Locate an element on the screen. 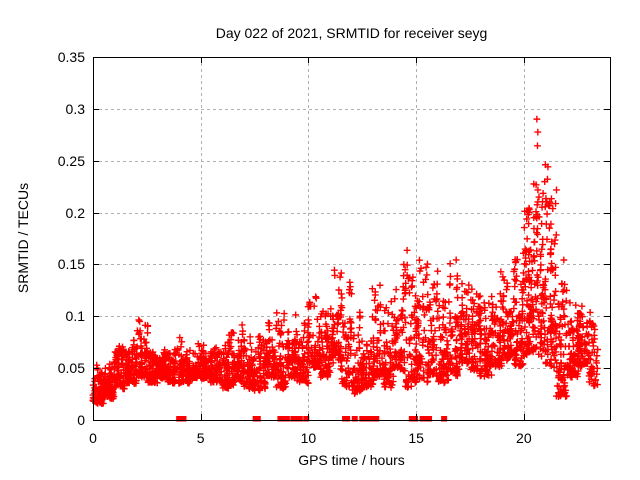 The height and width of the screenshot is (480, 640). y-tick-label: 0.05 is located at coordinates (71, 368).